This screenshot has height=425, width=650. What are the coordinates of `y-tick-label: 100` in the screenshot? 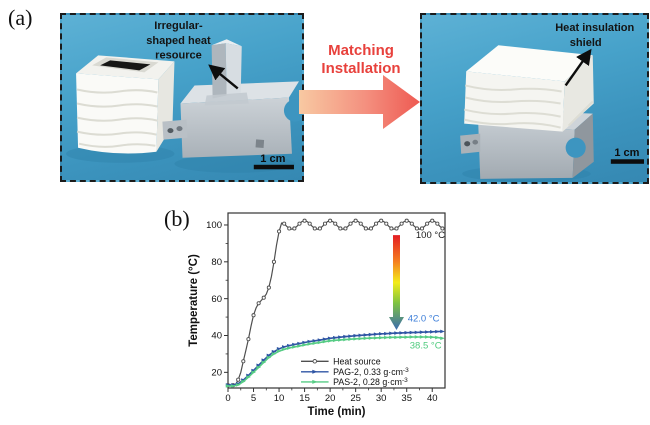 It's located at (214, 225).